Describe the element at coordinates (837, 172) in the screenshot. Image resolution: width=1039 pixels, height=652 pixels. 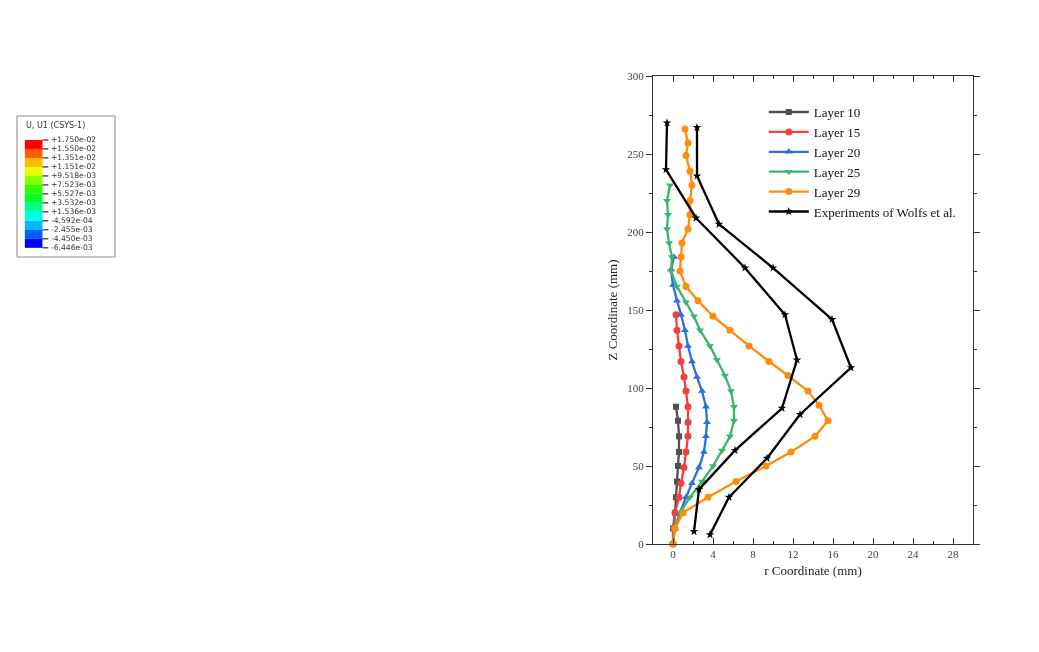
I see `legend-label: Layer 25` at that location.